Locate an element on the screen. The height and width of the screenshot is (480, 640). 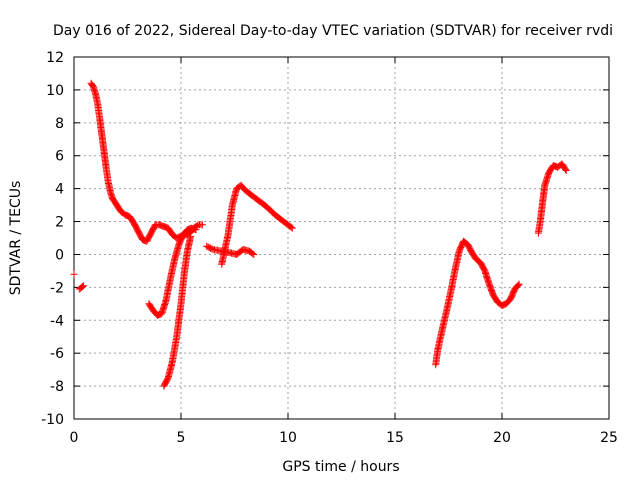
y-tick-label: 0 is located at coordinates (59, 255).